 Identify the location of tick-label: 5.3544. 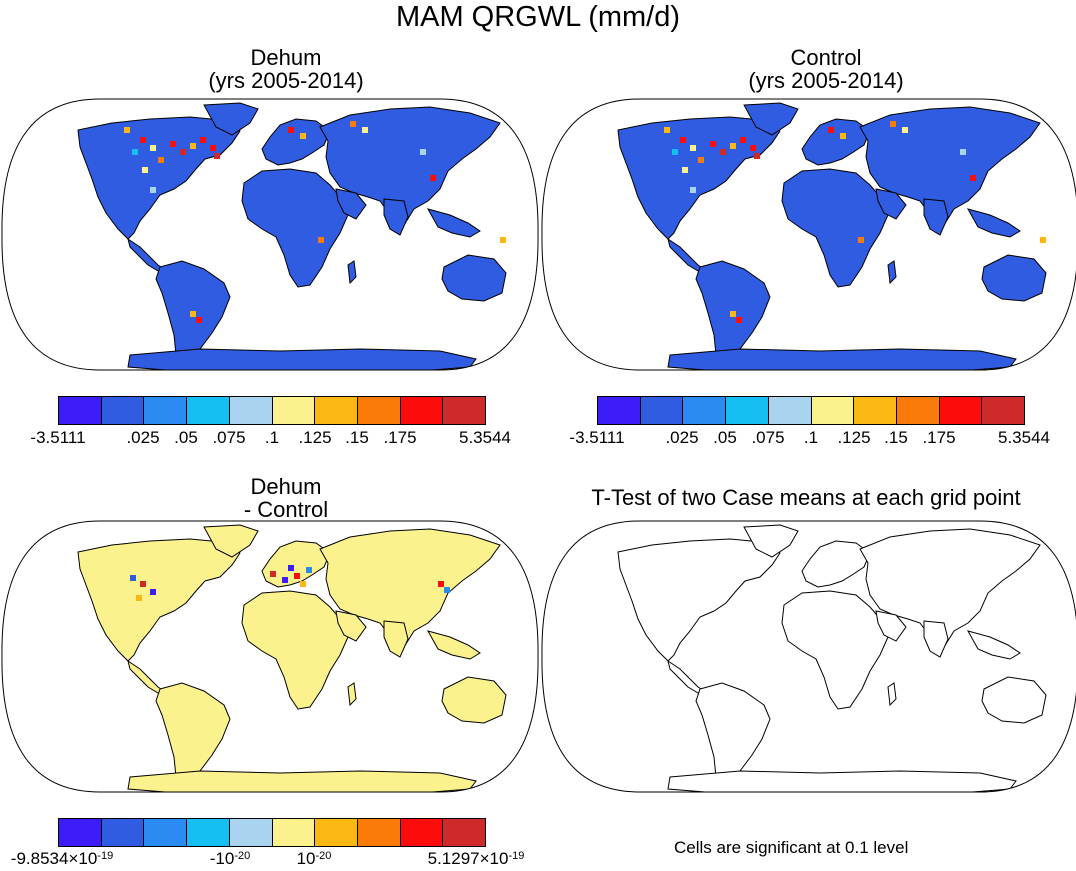
(1024, 437).